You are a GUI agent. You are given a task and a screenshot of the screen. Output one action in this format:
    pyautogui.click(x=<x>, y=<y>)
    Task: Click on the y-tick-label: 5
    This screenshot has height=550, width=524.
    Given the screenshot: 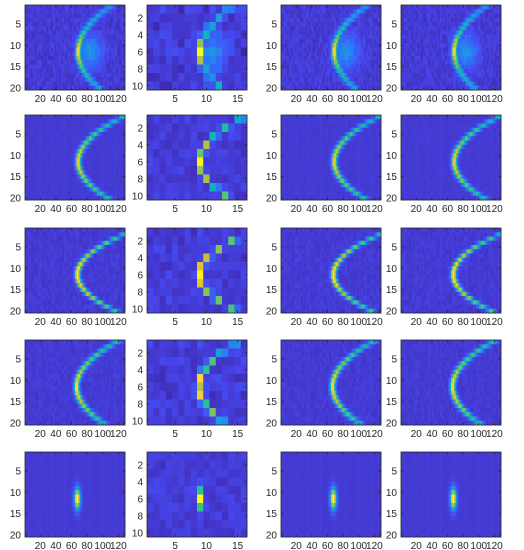 What is the action you would take?
    pyautogui.click(x=394, y=25)
    